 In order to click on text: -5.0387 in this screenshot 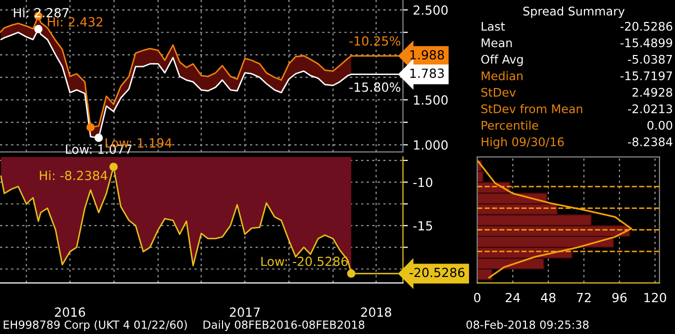, I will do `click(650, 59)`.